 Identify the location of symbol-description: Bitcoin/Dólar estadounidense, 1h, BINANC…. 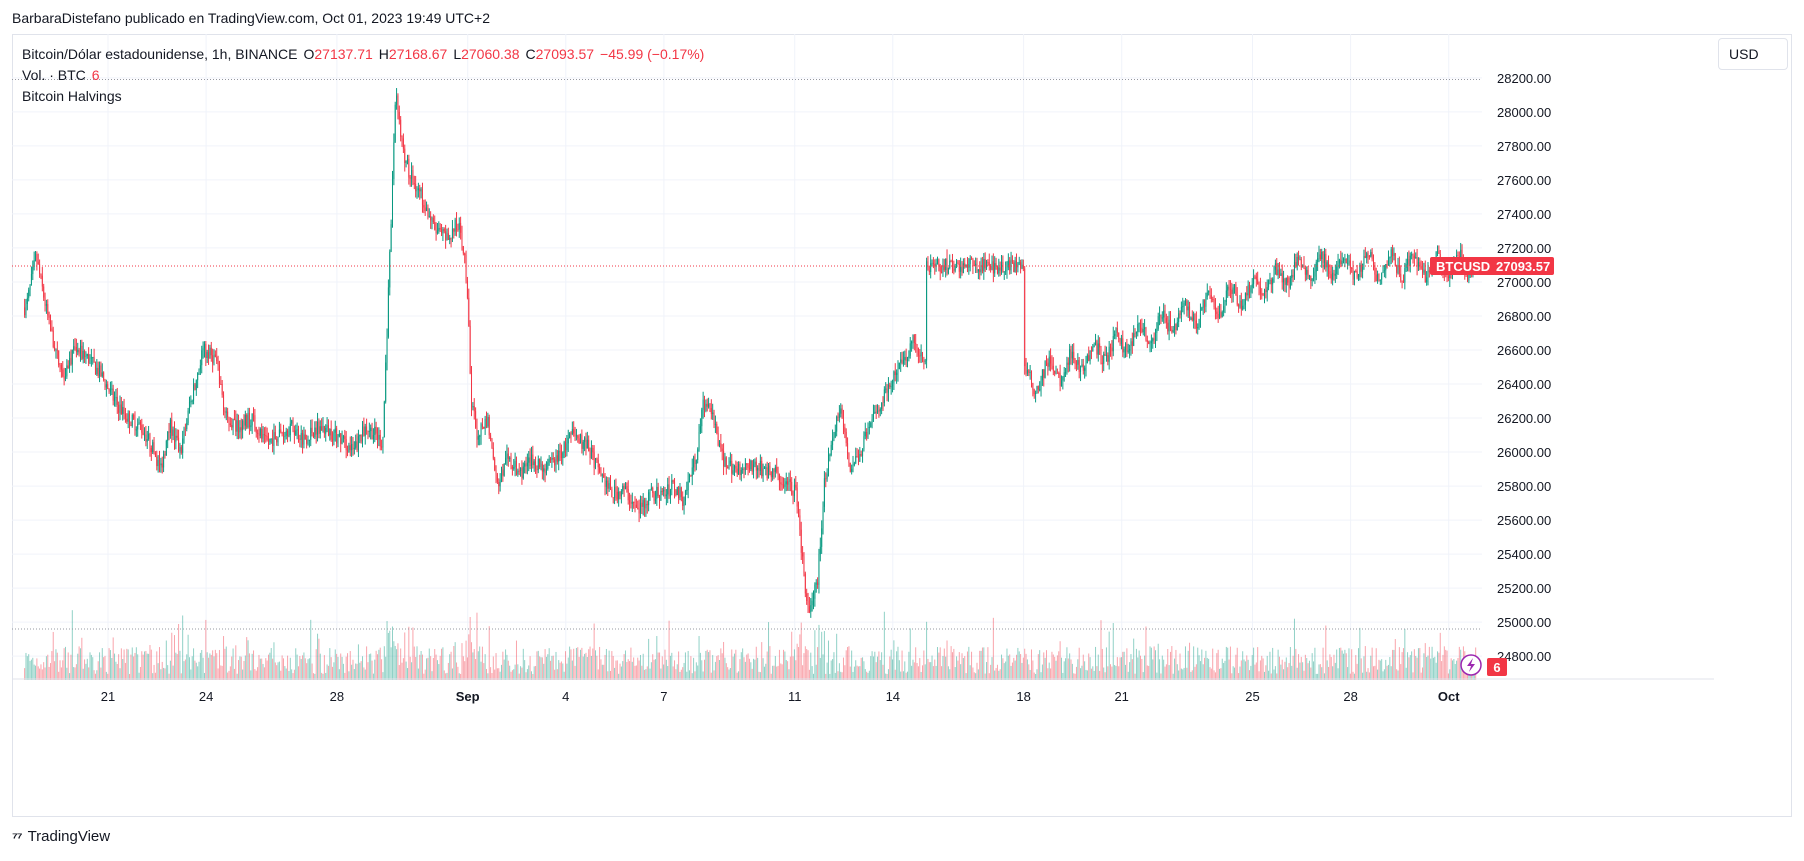
(160, 54).